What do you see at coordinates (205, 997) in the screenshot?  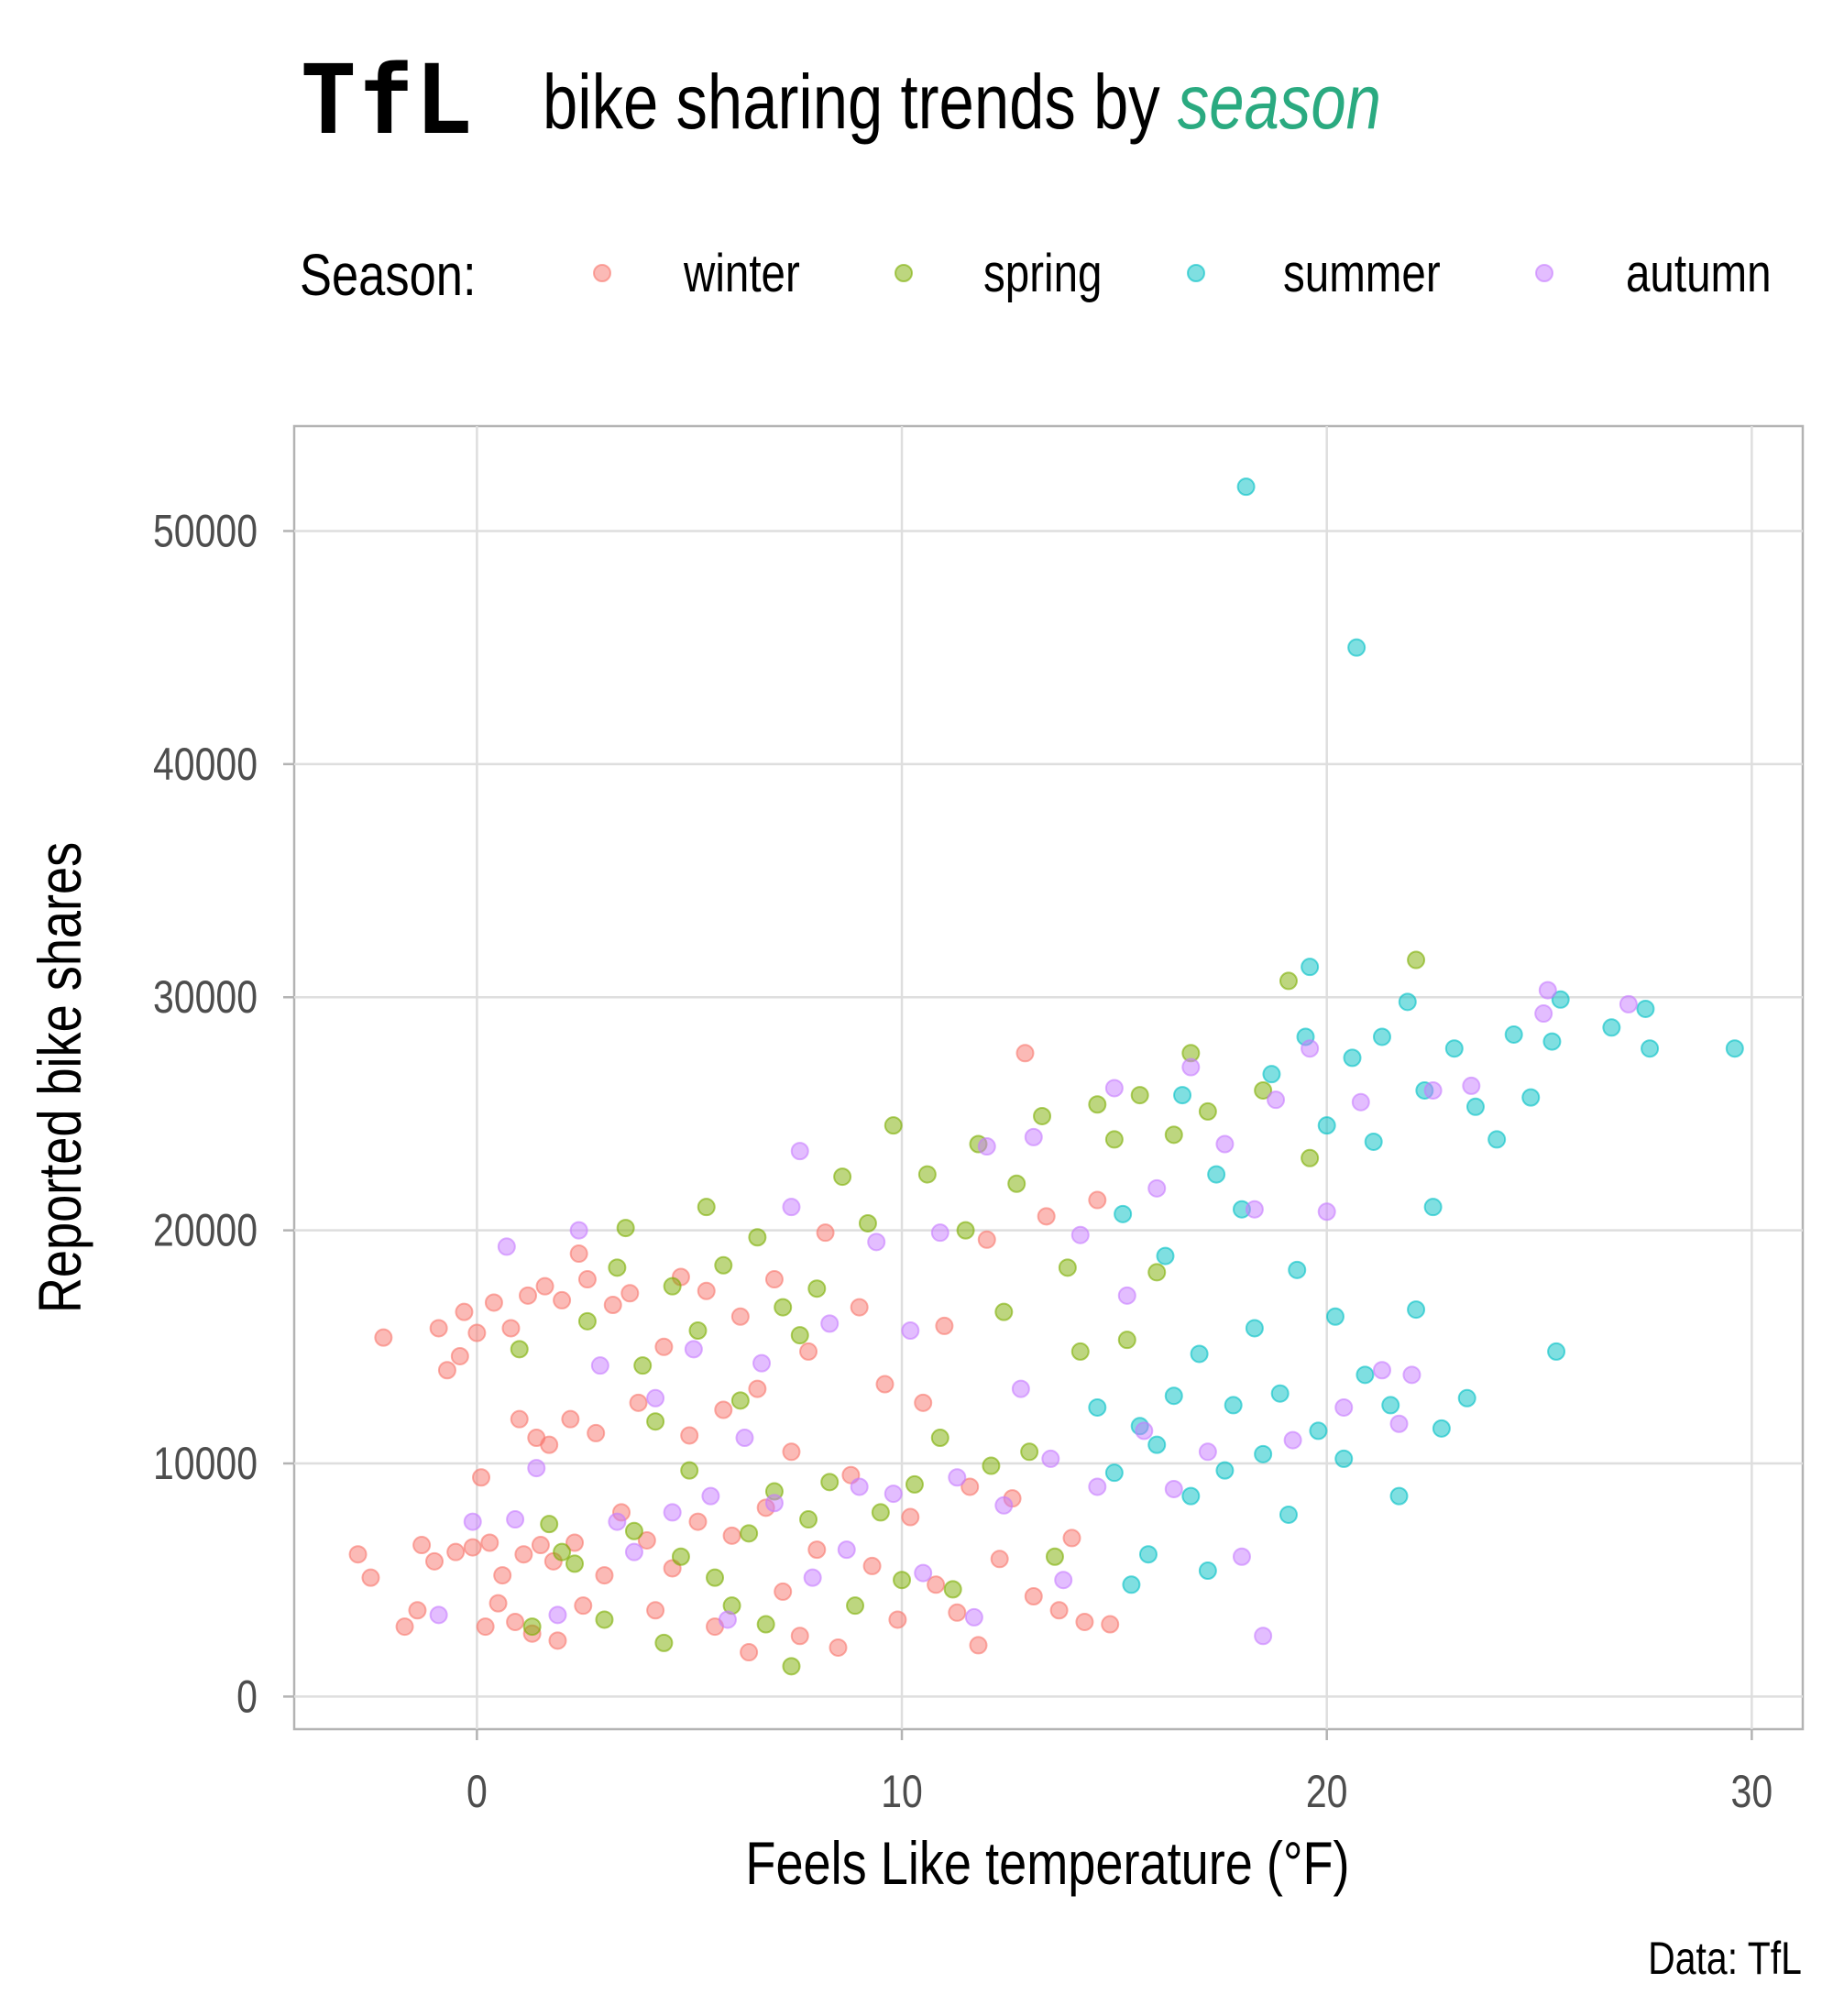 I see `y-tick-label: 30000` at bounding box center [205, 997].